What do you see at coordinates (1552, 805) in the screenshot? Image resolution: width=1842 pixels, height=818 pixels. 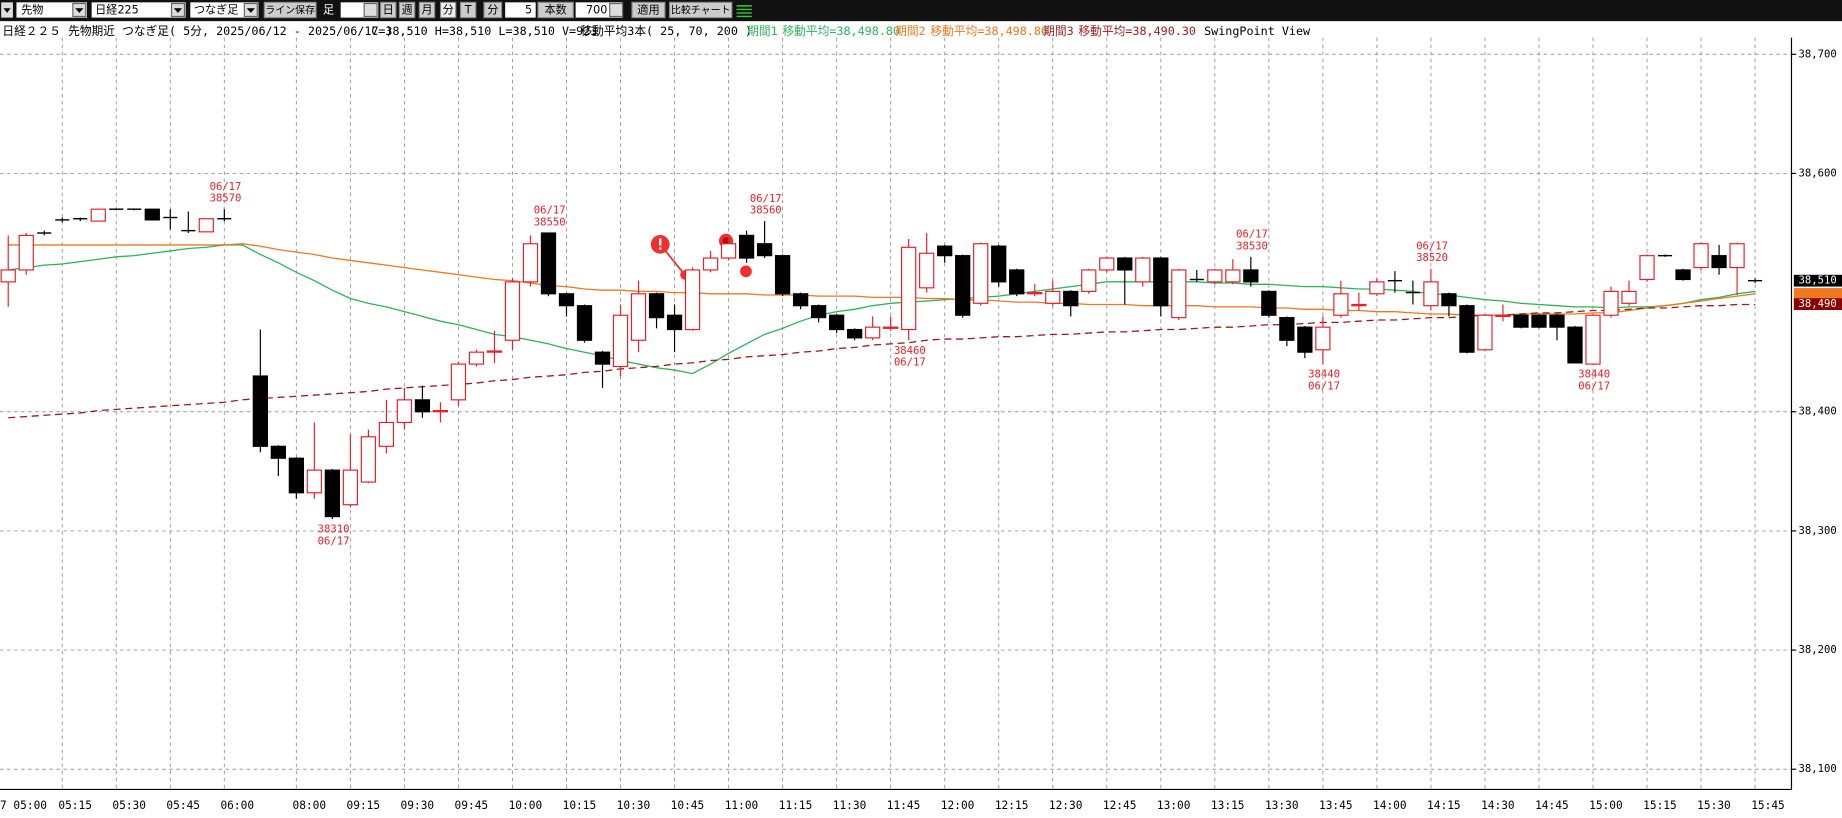 I see `x-tick-label: 14:45` at bounding box center [1552, 805].